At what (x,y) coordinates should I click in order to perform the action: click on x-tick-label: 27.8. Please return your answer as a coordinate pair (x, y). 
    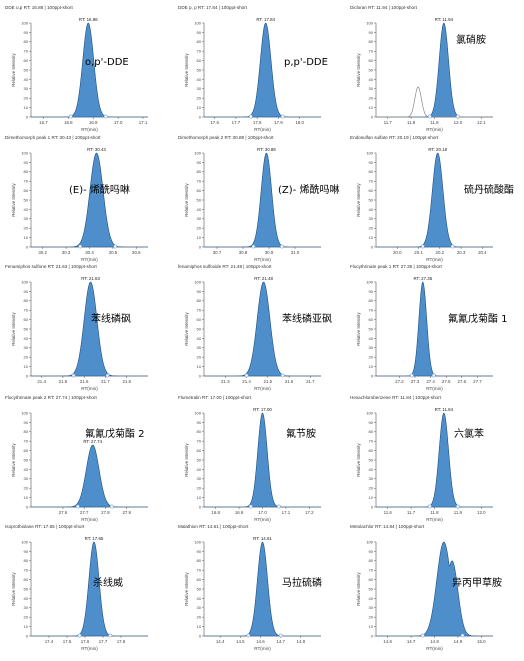
    Looking at the image, I should click on (105, 512).